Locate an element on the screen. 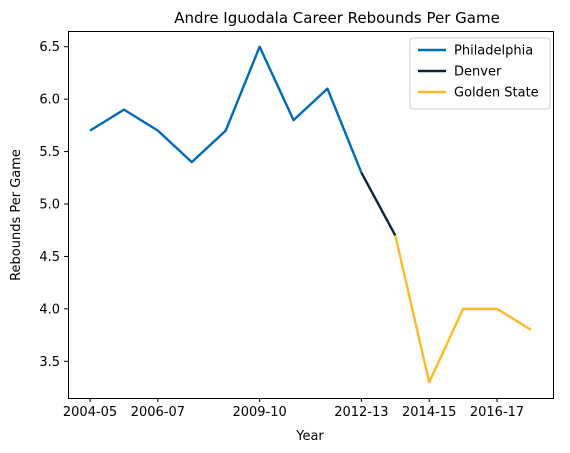 This screenshot has height=453, width=570. legend: Philadelphia Denver Golden State is located at coordinates (480, 73).